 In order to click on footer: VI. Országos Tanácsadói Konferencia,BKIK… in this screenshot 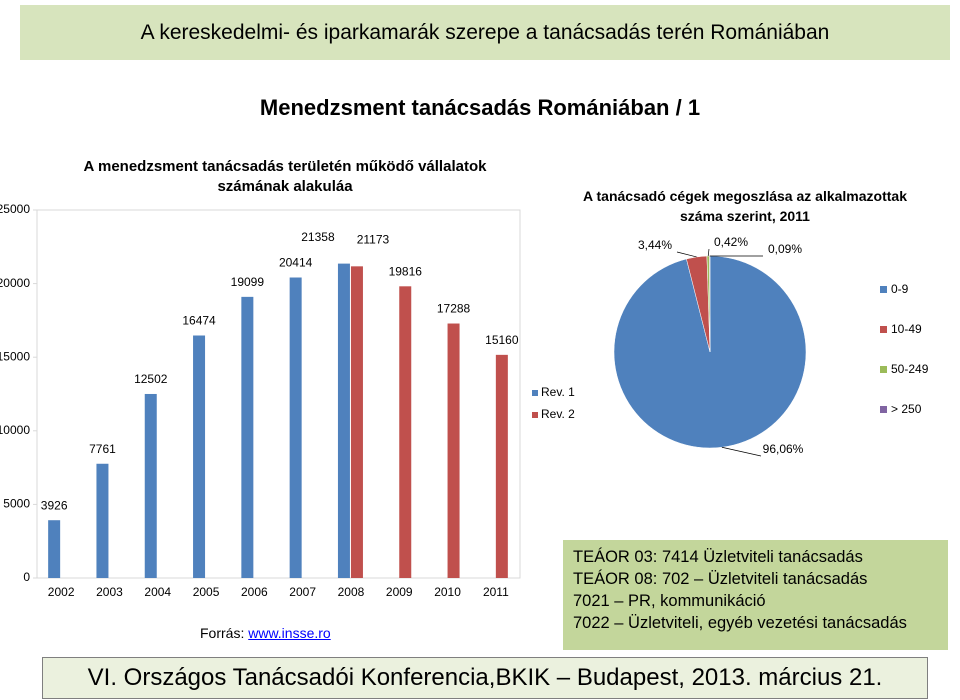, I will do `click(485, 678)`.